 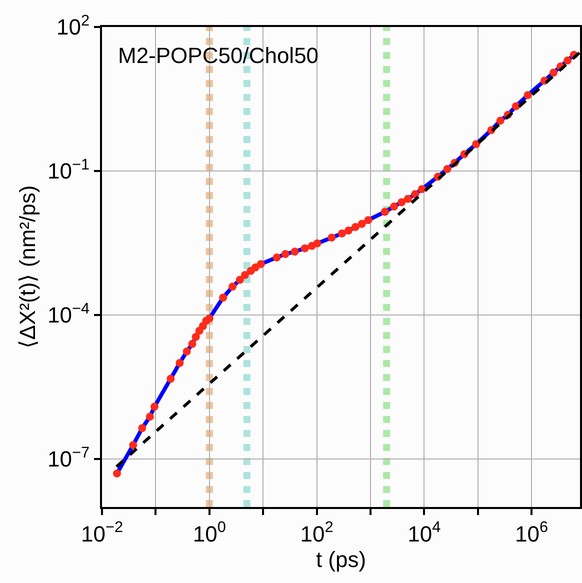 What do you see at coordinates (425, 532) in the screenshot?
I see `x-tick-label: 10$^{4}$` at bounding box center [425, 532].